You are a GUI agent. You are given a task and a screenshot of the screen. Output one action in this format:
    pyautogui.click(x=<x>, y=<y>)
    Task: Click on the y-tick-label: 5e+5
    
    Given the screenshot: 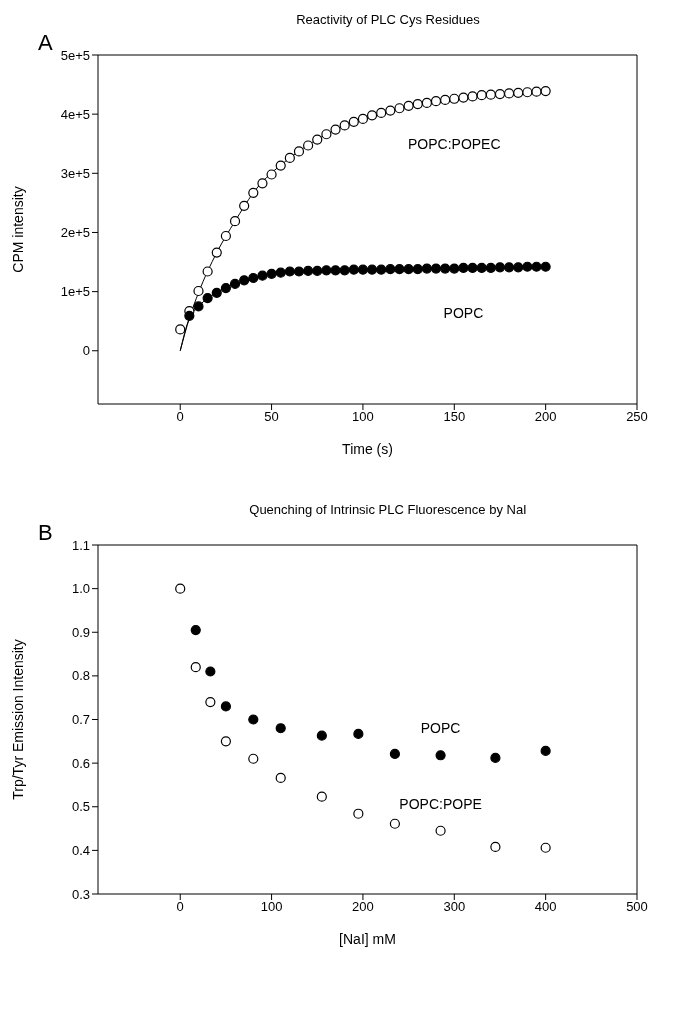 What is the action you would take?
    pyautogui.click(x=75, y=55)
    